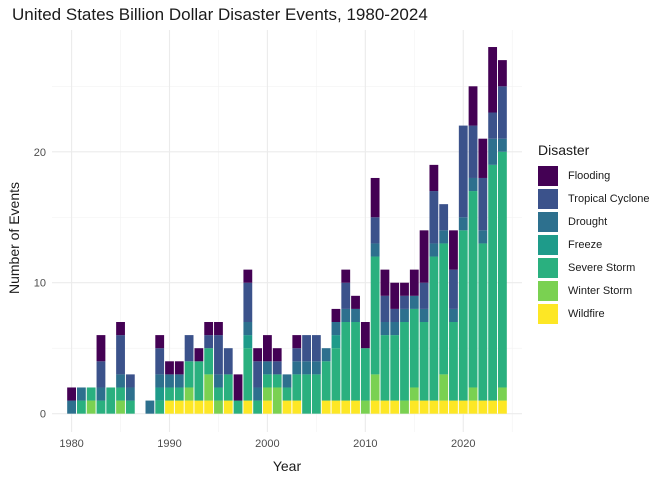 This screenshot has width=672, height=480. What do you see at coordinates (594, 175) in the screenshot?
I see `legend-item: Flooding` at bounding box center [594, 175].